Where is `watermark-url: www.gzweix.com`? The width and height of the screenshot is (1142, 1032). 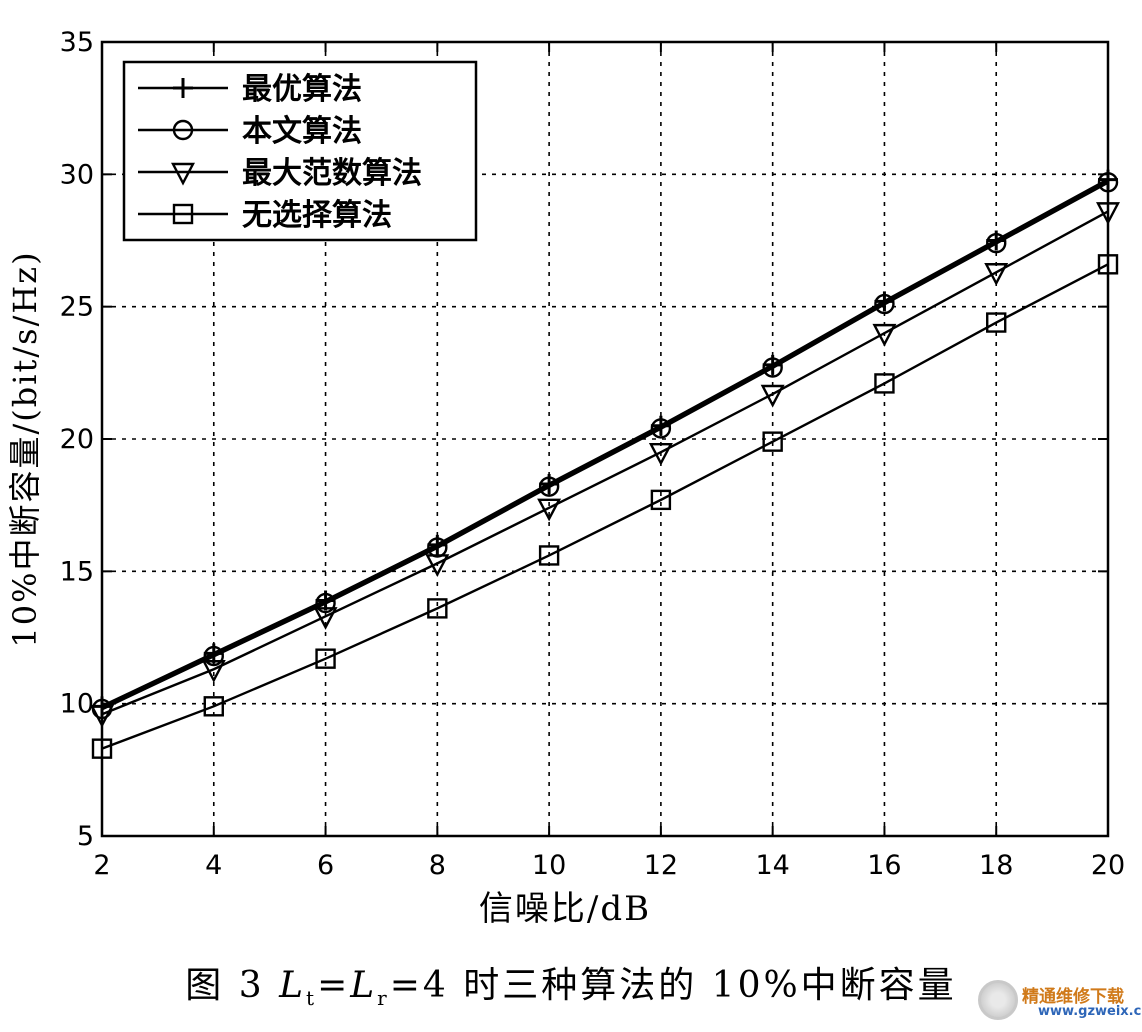
watermark-url: www.gzweix.com is located at coordinates (1090, 1011).